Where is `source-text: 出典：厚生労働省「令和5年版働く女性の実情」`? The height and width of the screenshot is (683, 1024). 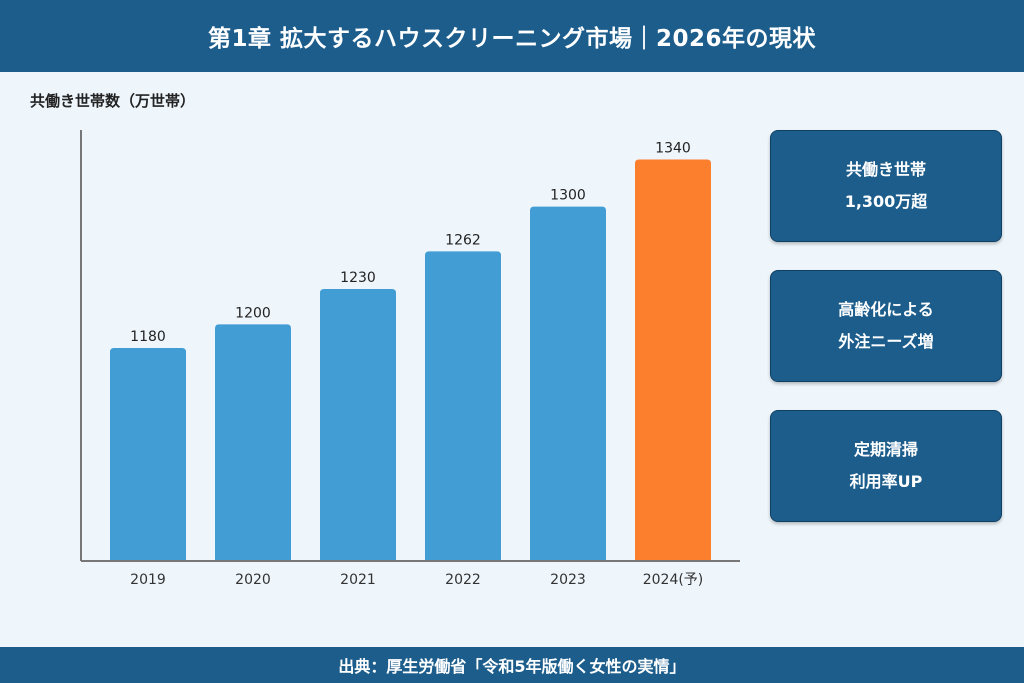 source-text: 出典：厚生労働省「令和5年版働く女性の実情」 is located at coordinates (512, 666).